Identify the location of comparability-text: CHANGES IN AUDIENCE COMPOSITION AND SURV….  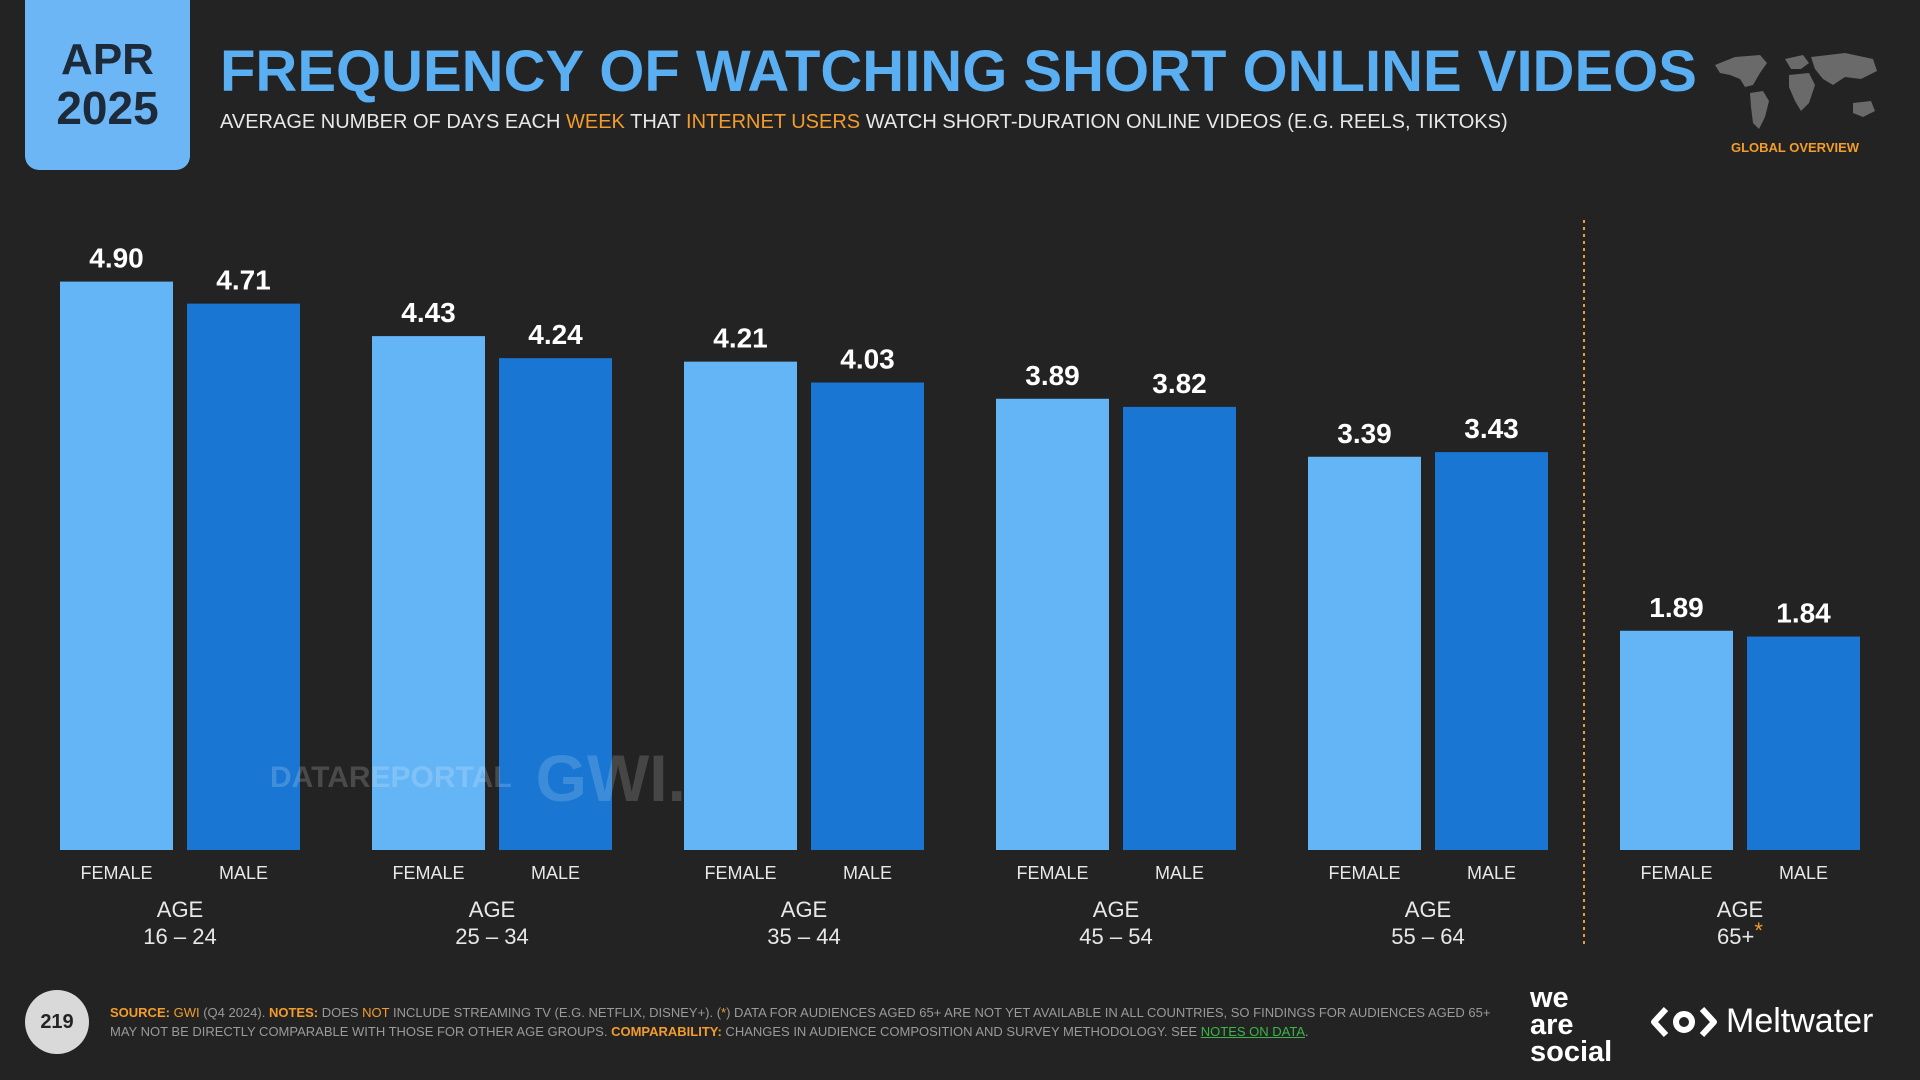
(961, 1031).